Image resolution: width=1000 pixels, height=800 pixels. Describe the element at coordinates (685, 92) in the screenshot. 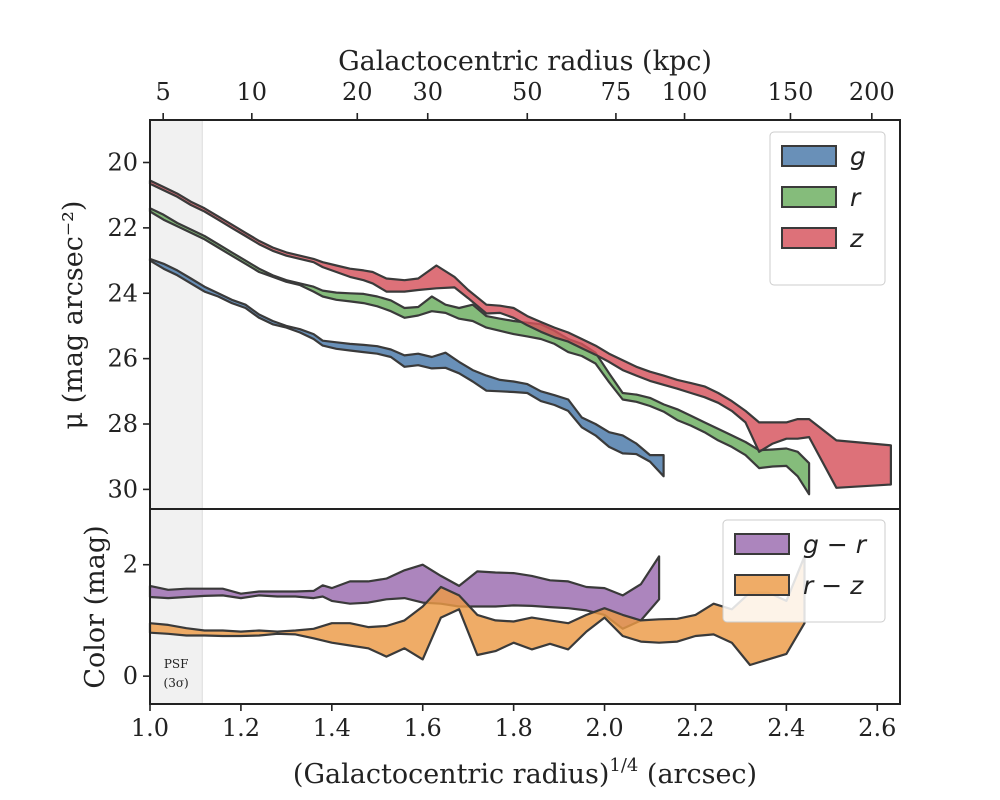

I see `top-kpc-tick-label: 100` at that location.